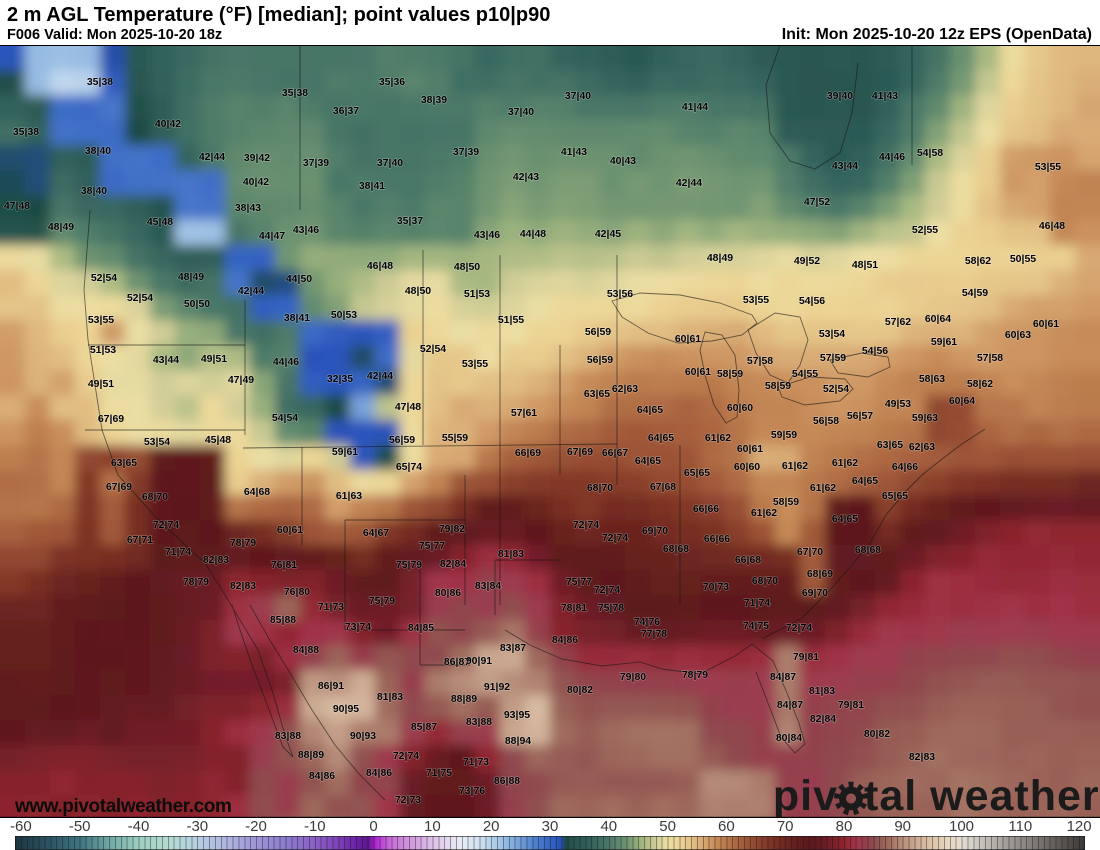 This screenshot has width=1100, height=850. What do you see at coordinates (418, 291) in the screenshot?
I see `svg-text: 48|50` at bounding box center [418, 291].